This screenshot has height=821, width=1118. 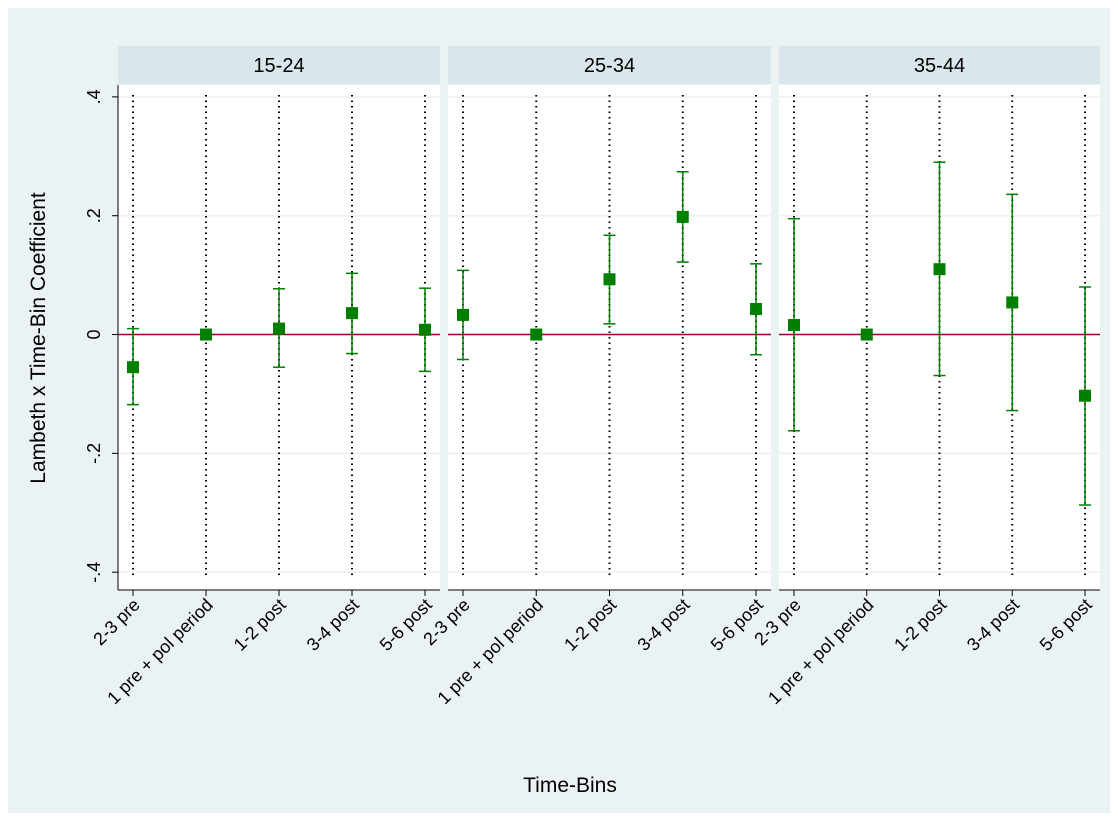 I want to click on panel-title: 25-34, so click(x=609, y=66).